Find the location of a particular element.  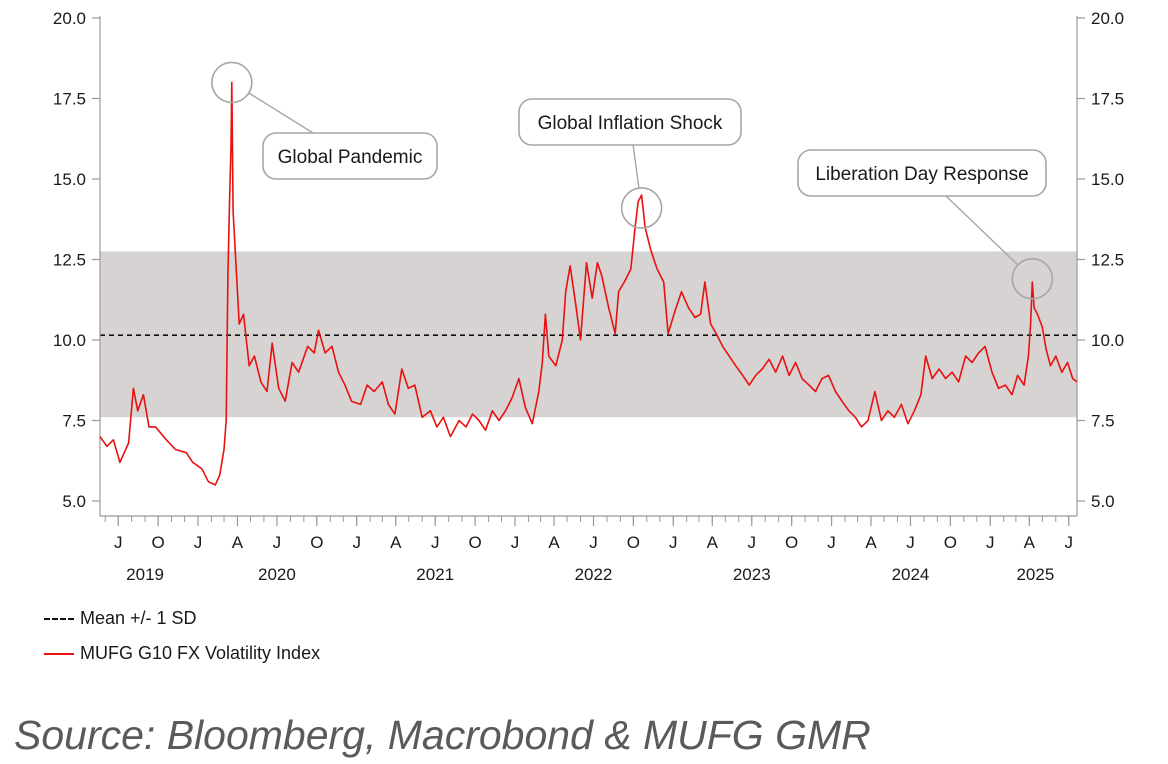

y-tick-label-right: 10.0 is located at coordinates (1107, 340).